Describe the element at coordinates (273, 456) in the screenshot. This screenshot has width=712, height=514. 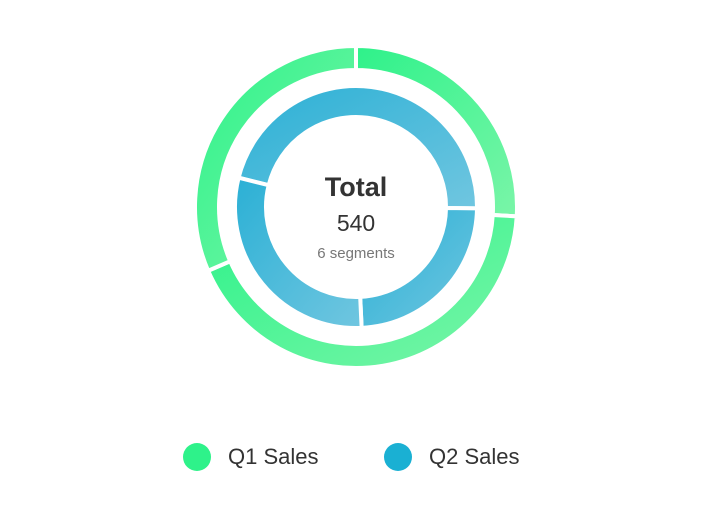
I see `legend-label: Q1 Sales` at that location.